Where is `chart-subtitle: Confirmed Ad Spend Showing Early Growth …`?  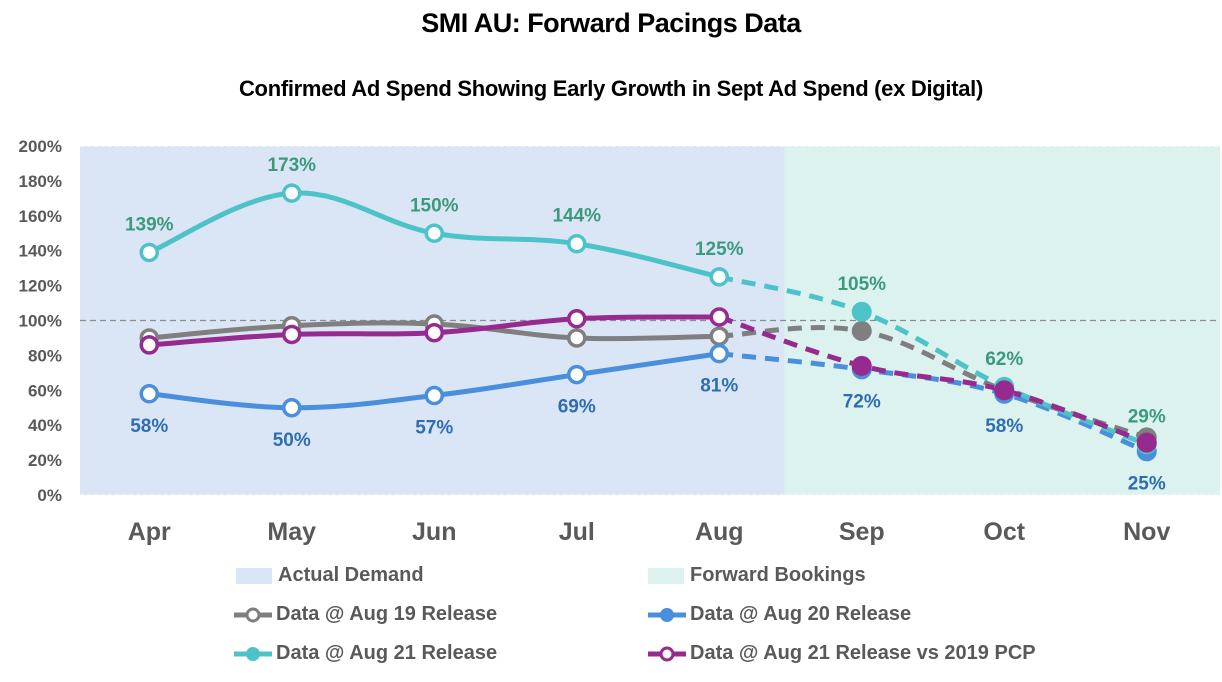 chart-subtitle: Confirmed Ad Spend Showing Early Growth … is located at coordinates (611, 88).